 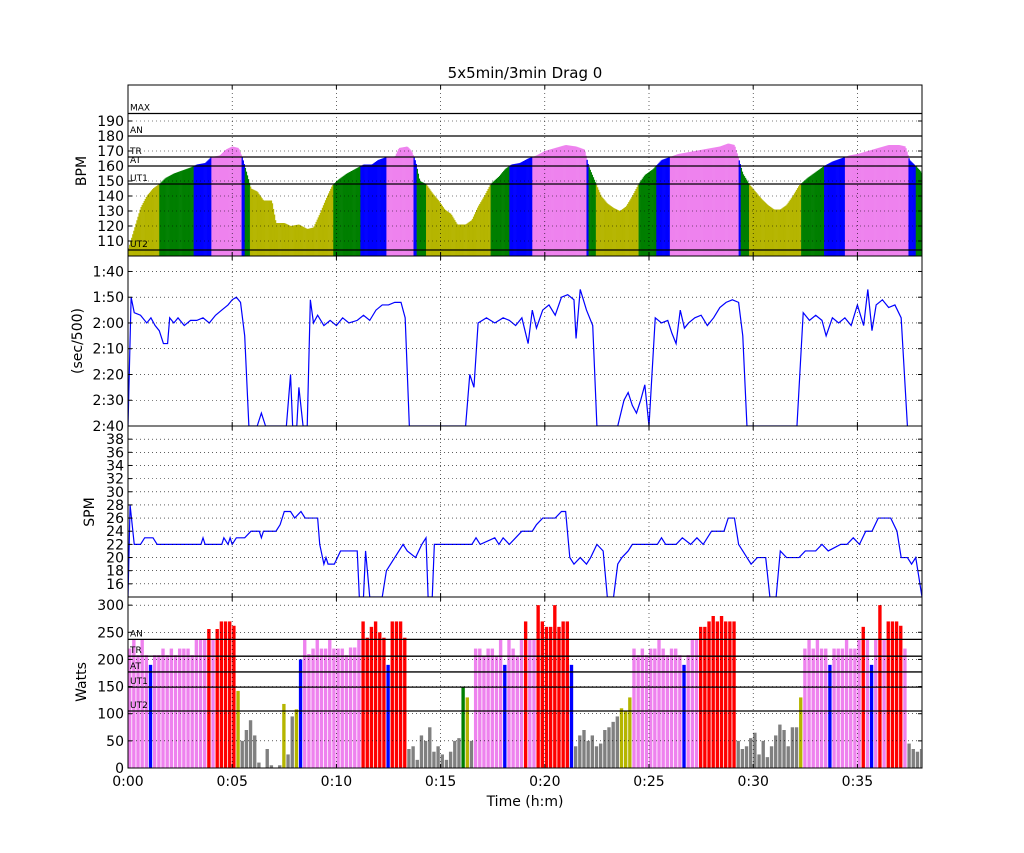 I want to click on y-tick-label: 20, so click(x=115, y=559).